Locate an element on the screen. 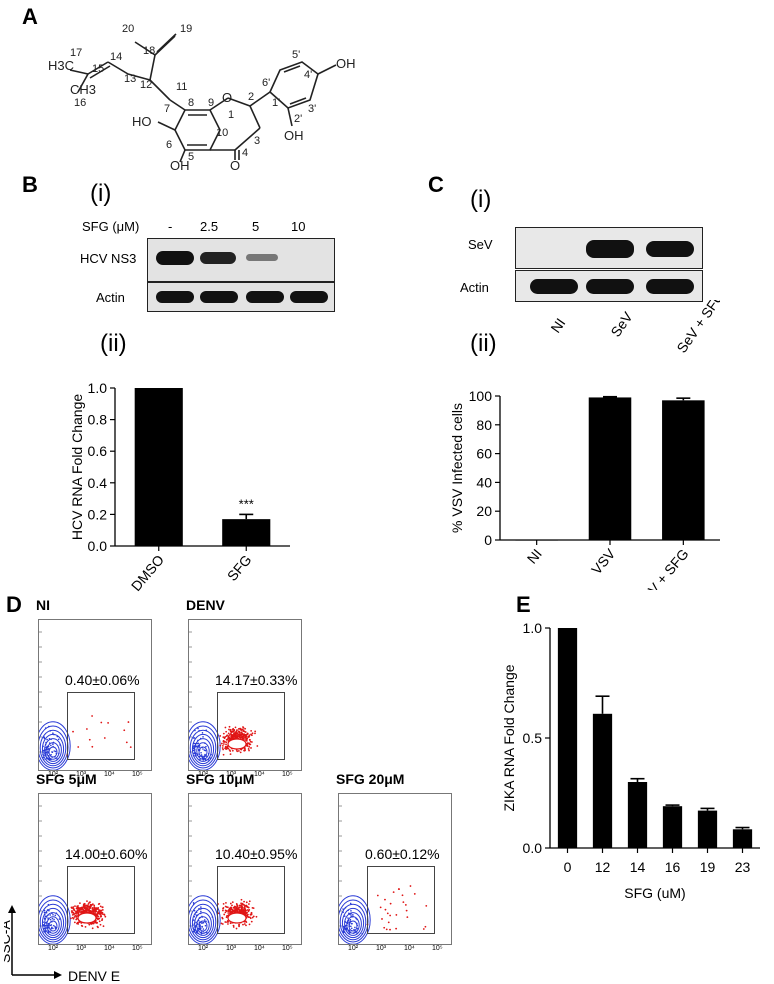 The image size is (774, 984). blot-row-label-sev: SeV is located at coordinates (480, 244).